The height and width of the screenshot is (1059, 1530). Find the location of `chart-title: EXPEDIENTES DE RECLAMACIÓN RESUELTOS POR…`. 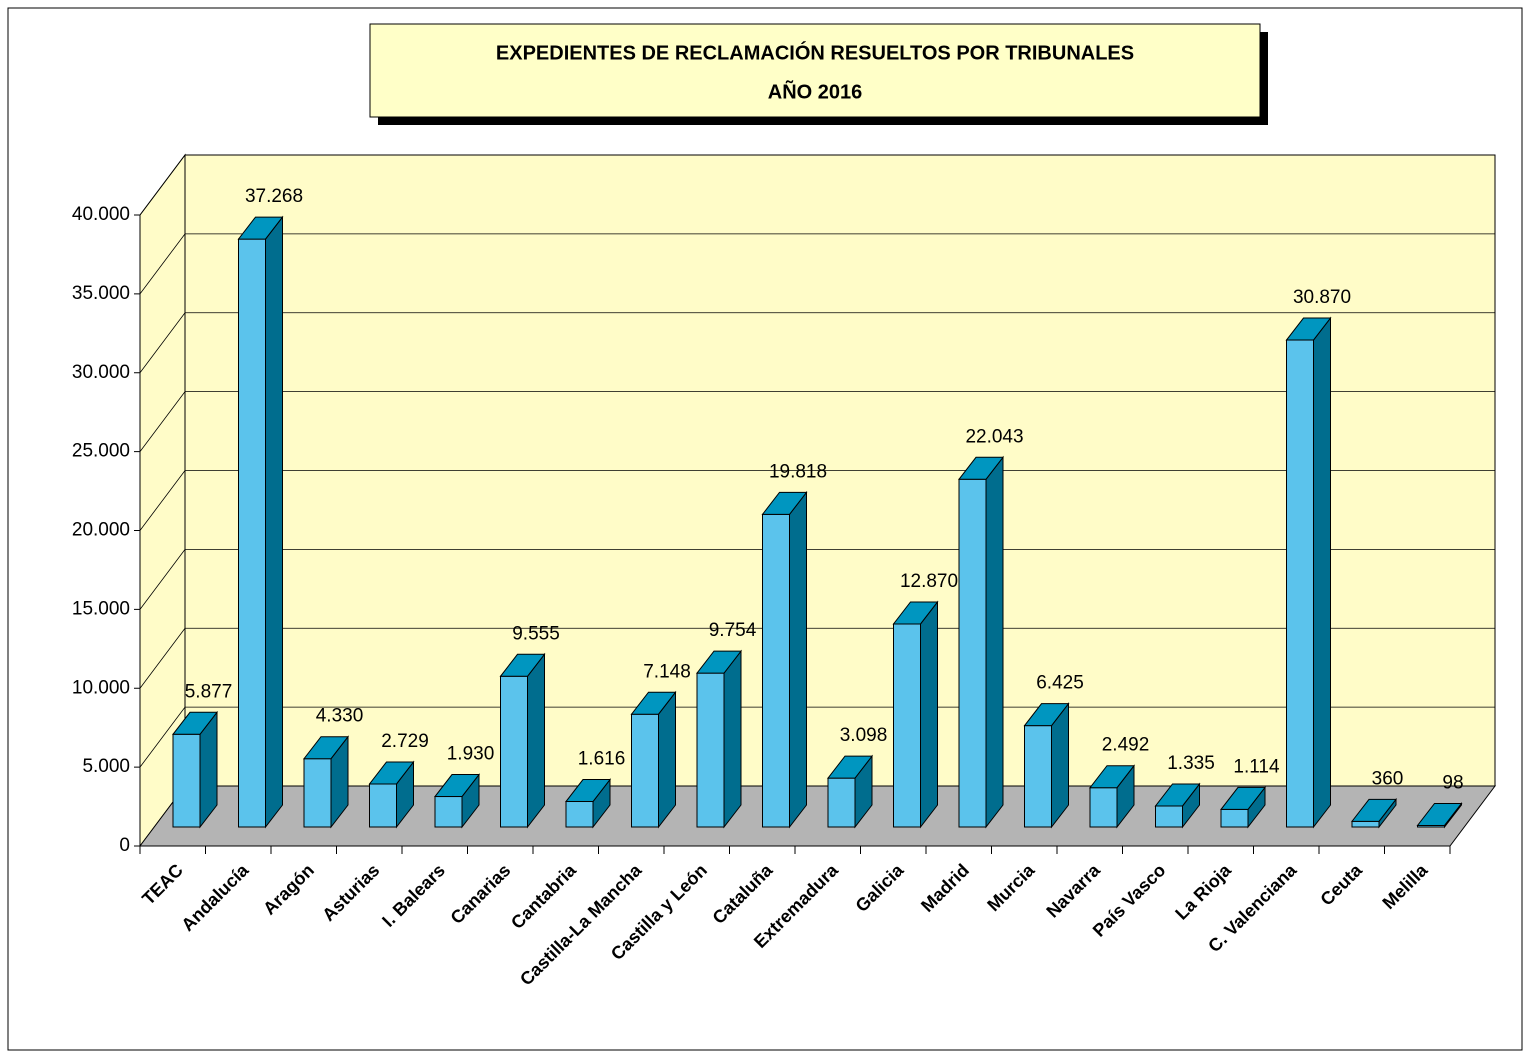

chart-title: EXPEDIENTES DE RECLAMACIÓN RESUELTOS POR… is located at coordinates (815, 52).